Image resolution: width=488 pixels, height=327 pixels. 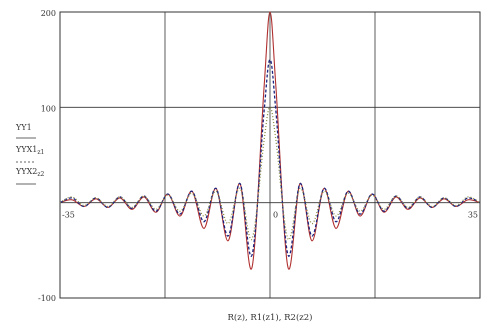 What do you see at coordinates (47, 298) in the screenshot?
I see `y-tick-label-minus-100: -100` at bounding box center [47, 298].